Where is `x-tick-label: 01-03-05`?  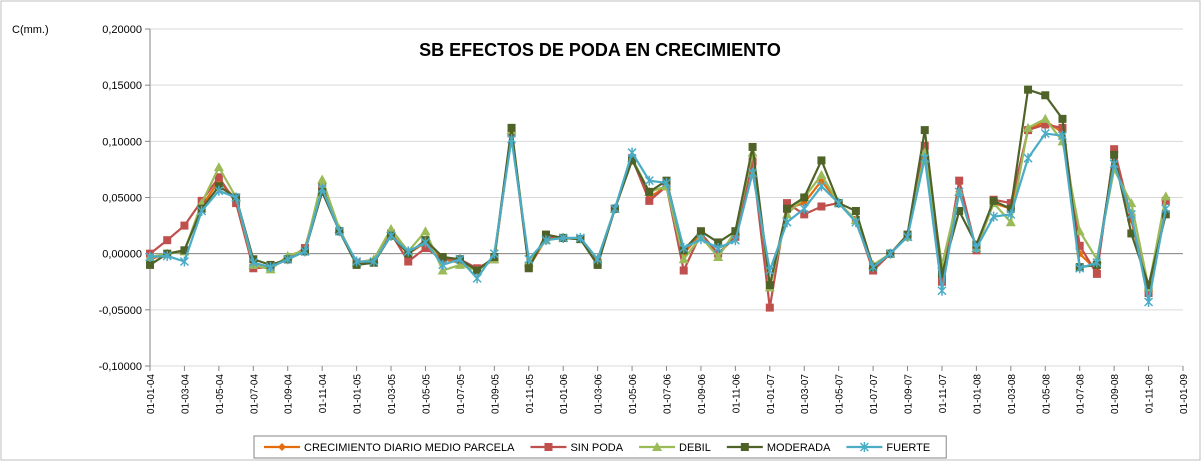
x-tick-label: 01-03-05 is located at coordinates (392, 394).